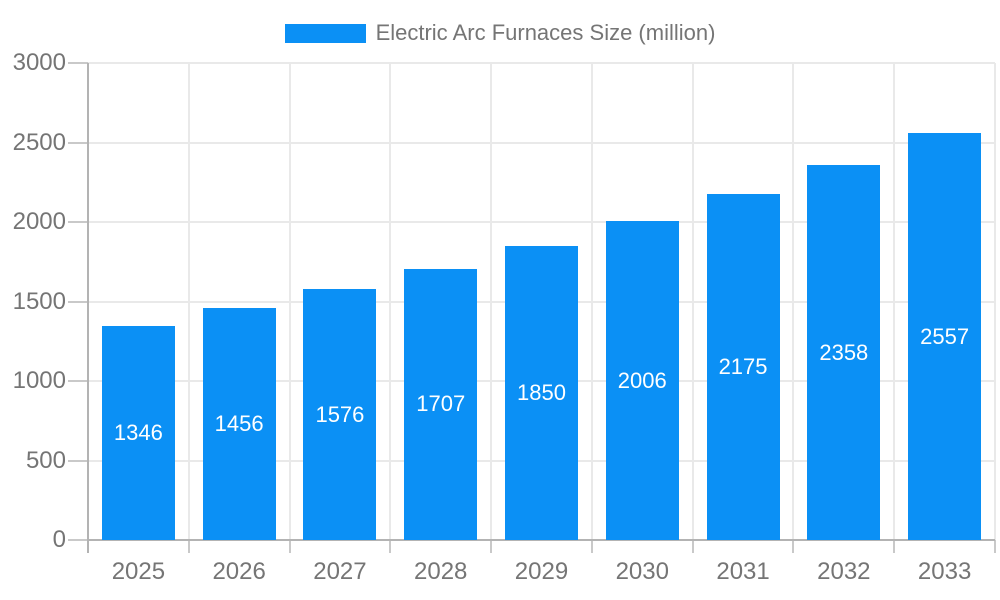 The height and width of the screenshot is (600, 1000). Describe the element at coordinates (88, 308) in the screenshot. I see `y-axis-line` at that location.